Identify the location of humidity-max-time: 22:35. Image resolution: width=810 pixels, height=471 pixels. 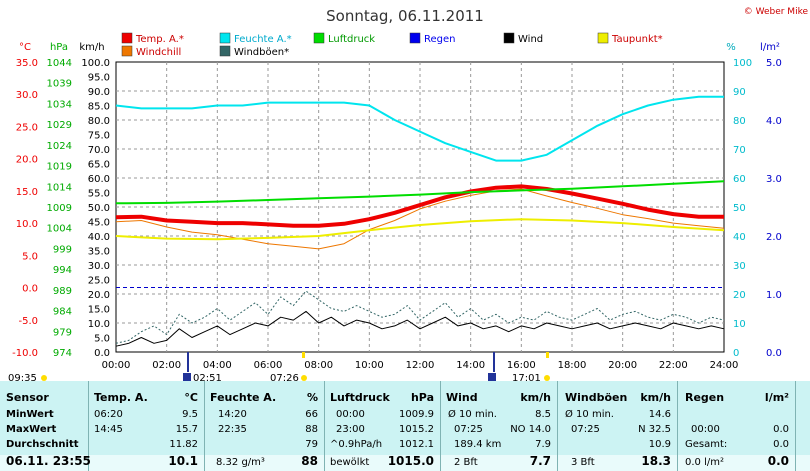
(232, 429).